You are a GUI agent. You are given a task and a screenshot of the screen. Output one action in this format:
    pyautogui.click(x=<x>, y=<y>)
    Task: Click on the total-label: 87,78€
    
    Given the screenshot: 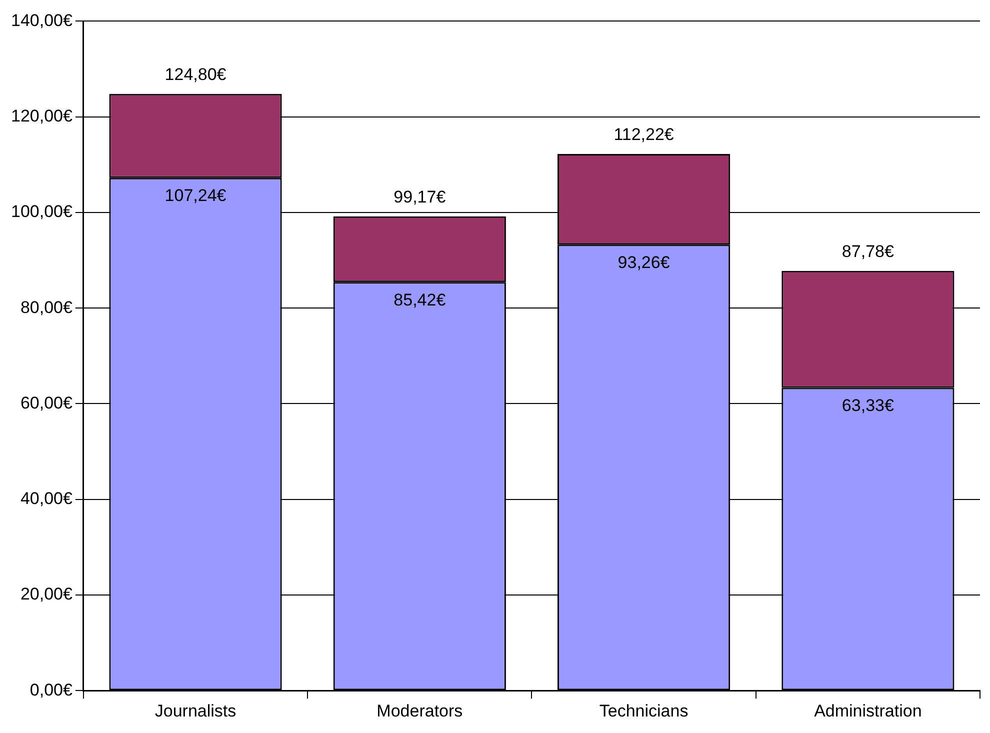 What is the action you would take?
    pyautogui.click(x=868, y=252)
    